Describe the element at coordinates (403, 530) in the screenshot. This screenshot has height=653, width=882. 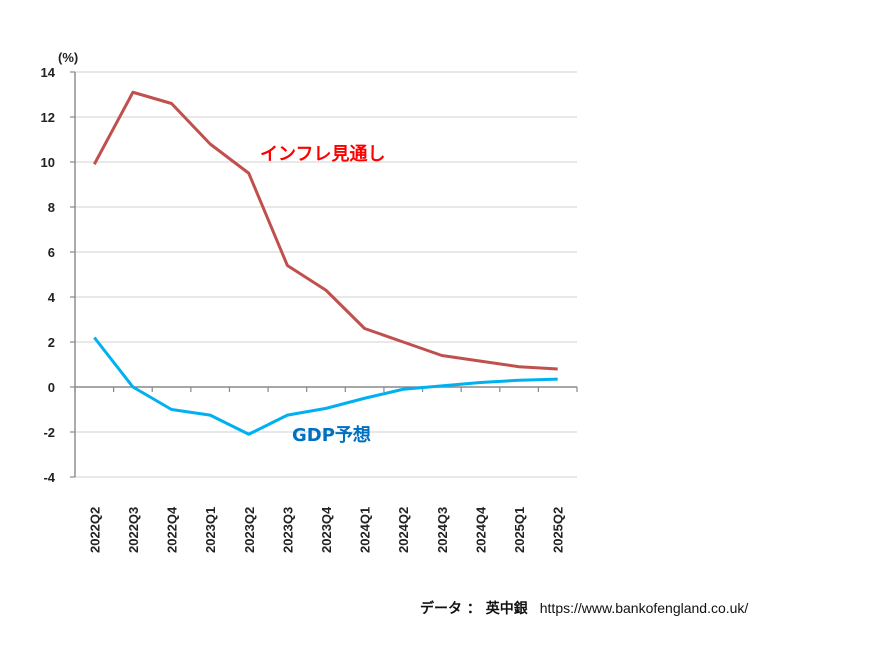
I see `x-tick-label: 2024Q2` at that location.